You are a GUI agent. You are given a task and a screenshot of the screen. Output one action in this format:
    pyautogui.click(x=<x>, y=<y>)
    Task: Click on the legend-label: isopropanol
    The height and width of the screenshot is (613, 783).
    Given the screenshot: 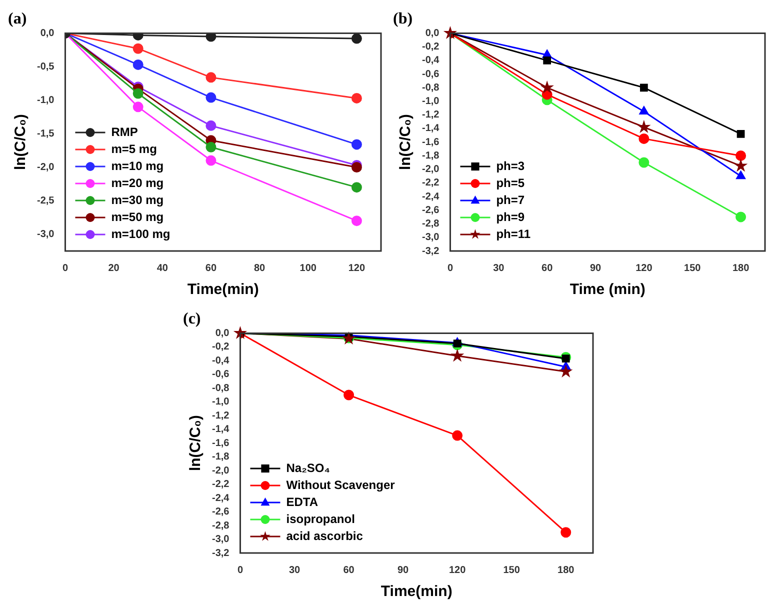 What is the action you would take?
    pyautogui.click(x=320, y=519)
    